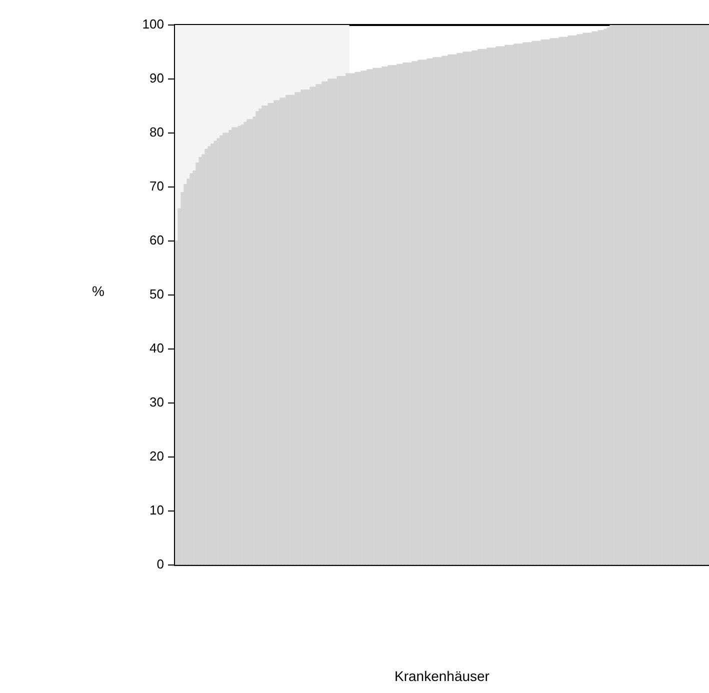  Describe the element at coordinates (157, 402) in the screenshot. I see `y-tick-label: 30` at that location.